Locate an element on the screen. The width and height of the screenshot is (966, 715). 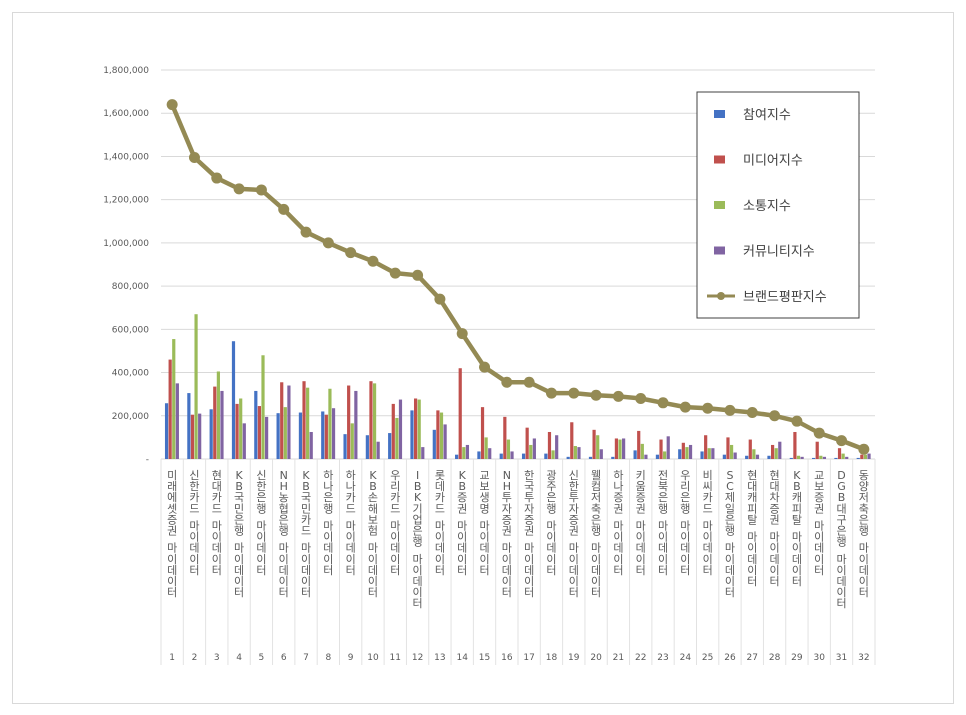
rank-label: 1 is located at coordinates (172, 658).